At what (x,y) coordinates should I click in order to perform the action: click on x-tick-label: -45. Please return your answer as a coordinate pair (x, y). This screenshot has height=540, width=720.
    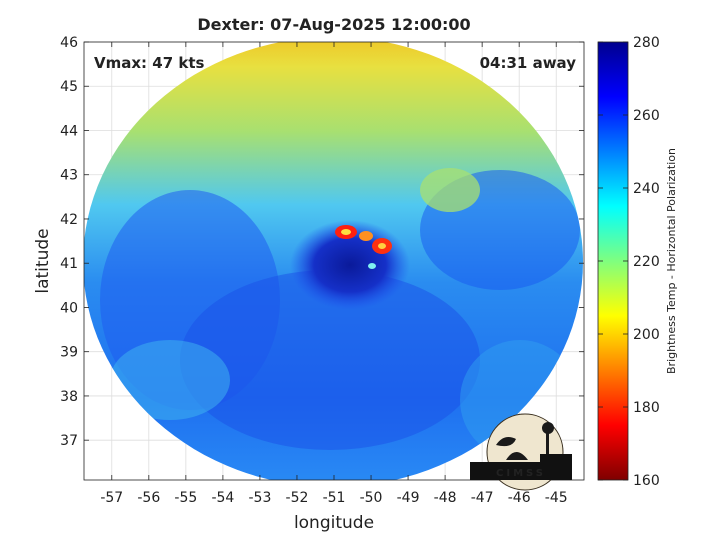
    Looking at the image, I should click on (556, 498).